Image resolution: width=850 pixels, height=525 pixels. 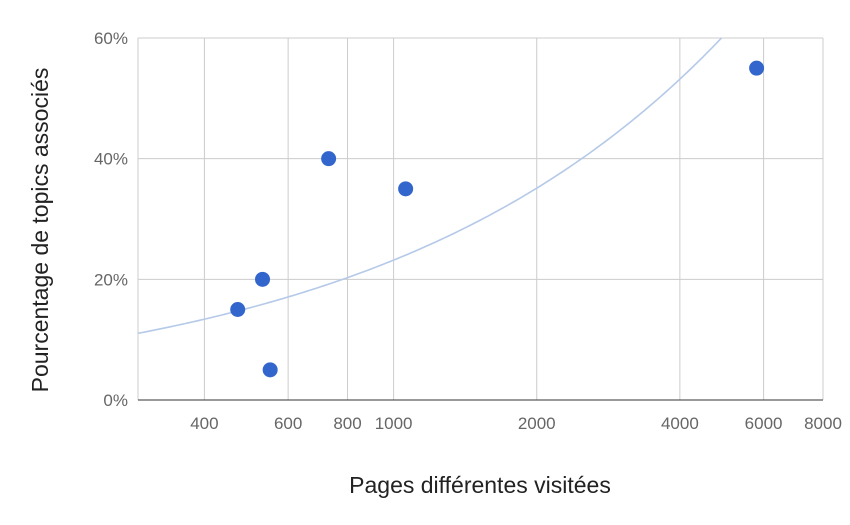 What do you see at coordinates (516, 423) in the screenshot?
I see `x-tick-labels: 400 600 800 1000 2000 4000 6000 8000` at bounding box center [516, 423].